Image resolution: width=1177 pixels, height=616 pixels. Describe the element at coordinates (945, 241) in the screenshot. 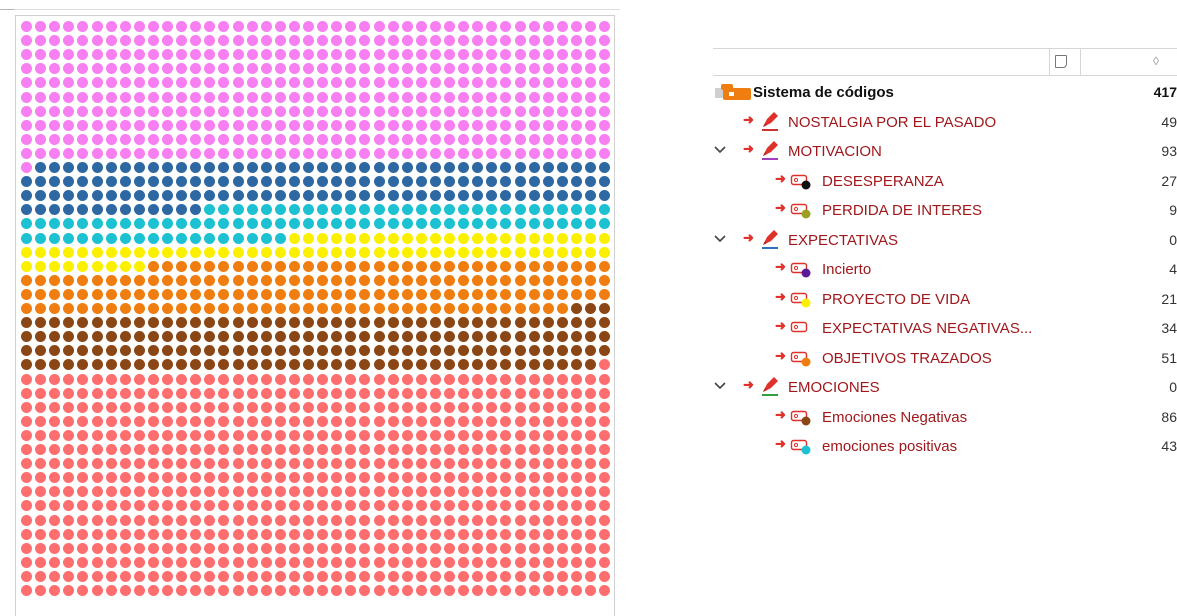

I see `code-row: ➜ EXPECTATIVAS 0` at that location.